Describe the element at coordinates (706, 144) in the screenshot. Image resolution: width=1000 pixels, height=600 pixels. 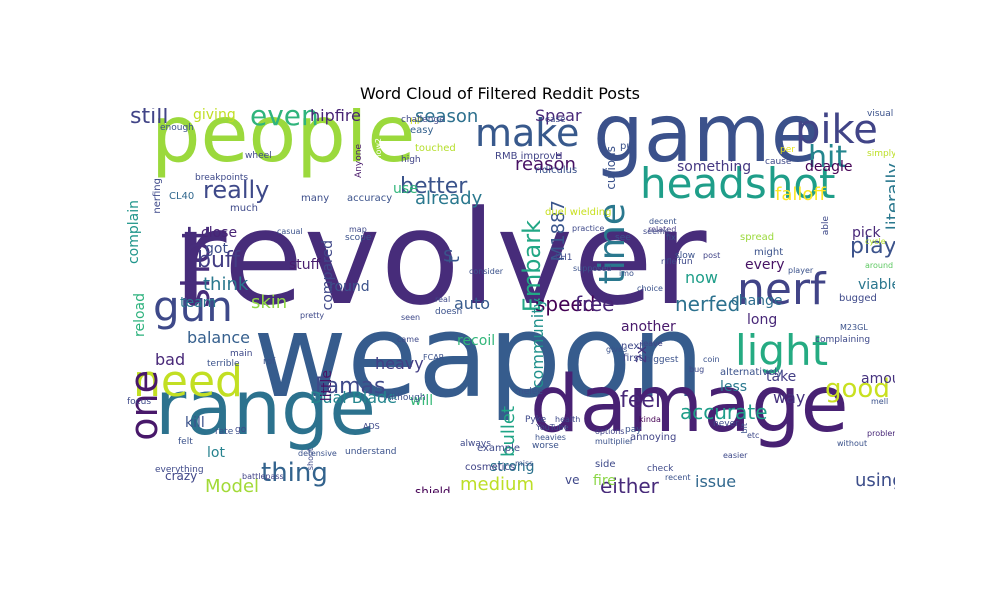
I see `word-game: game` at that location.